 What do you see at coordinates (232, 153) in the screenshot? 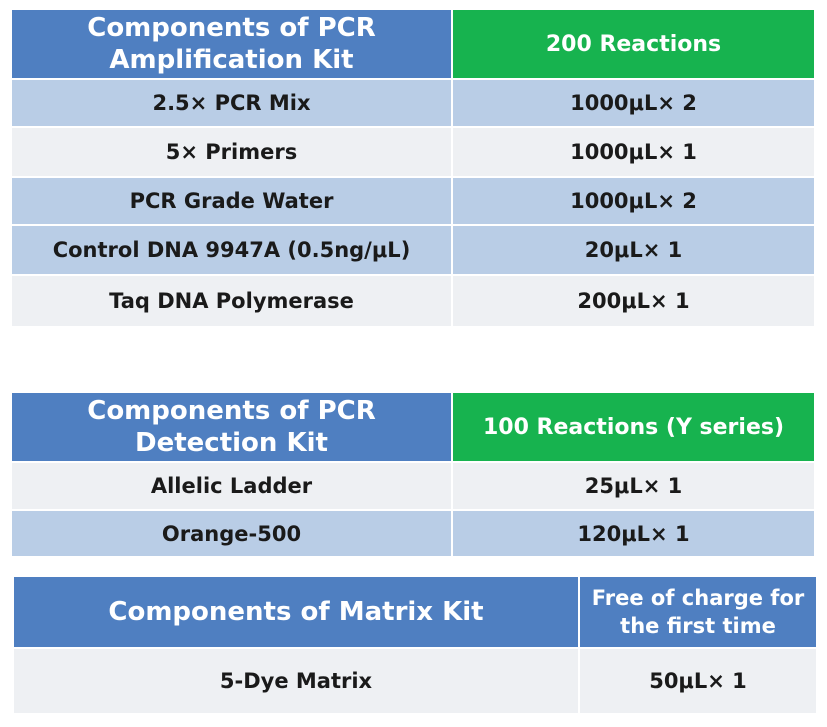
I see `component-cell: 5× Primers` at bounding box center [232, 153].